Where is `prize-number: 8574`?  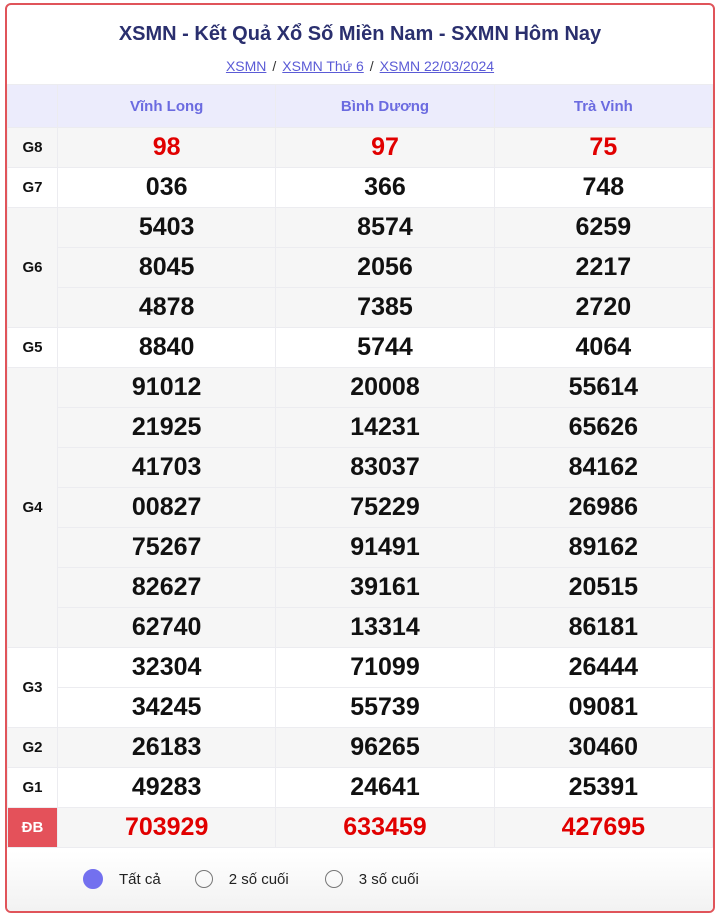
prize-number: 8574 is located at coordinates (385, 227).